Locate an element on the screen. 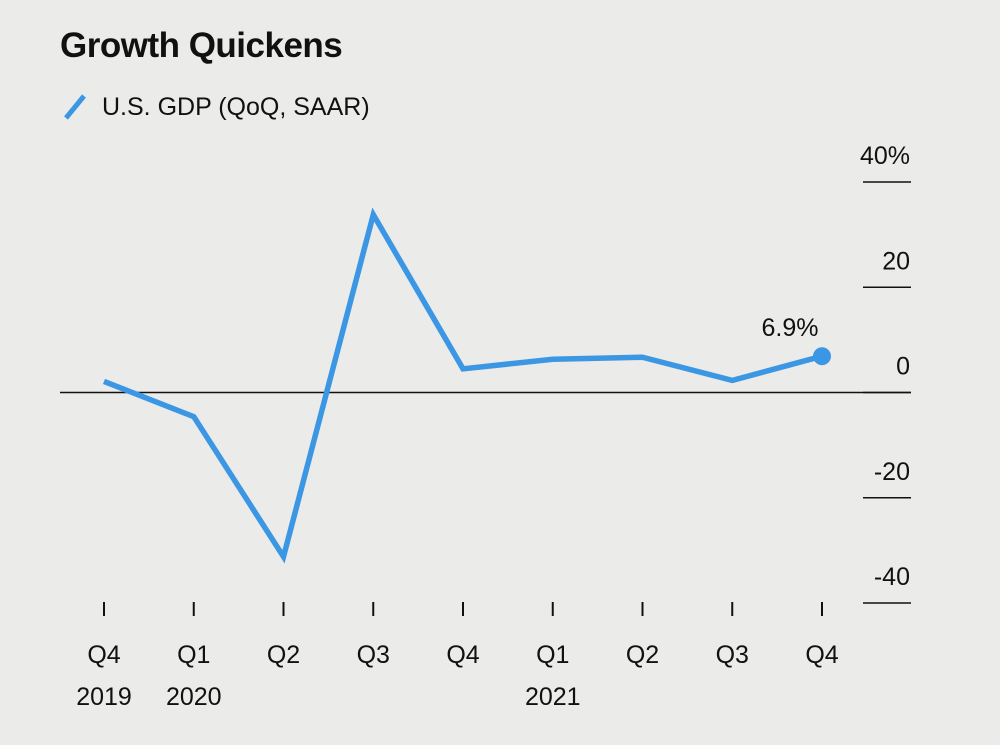  chart-title: Growth Quickens is located at coordinates (201, 45).